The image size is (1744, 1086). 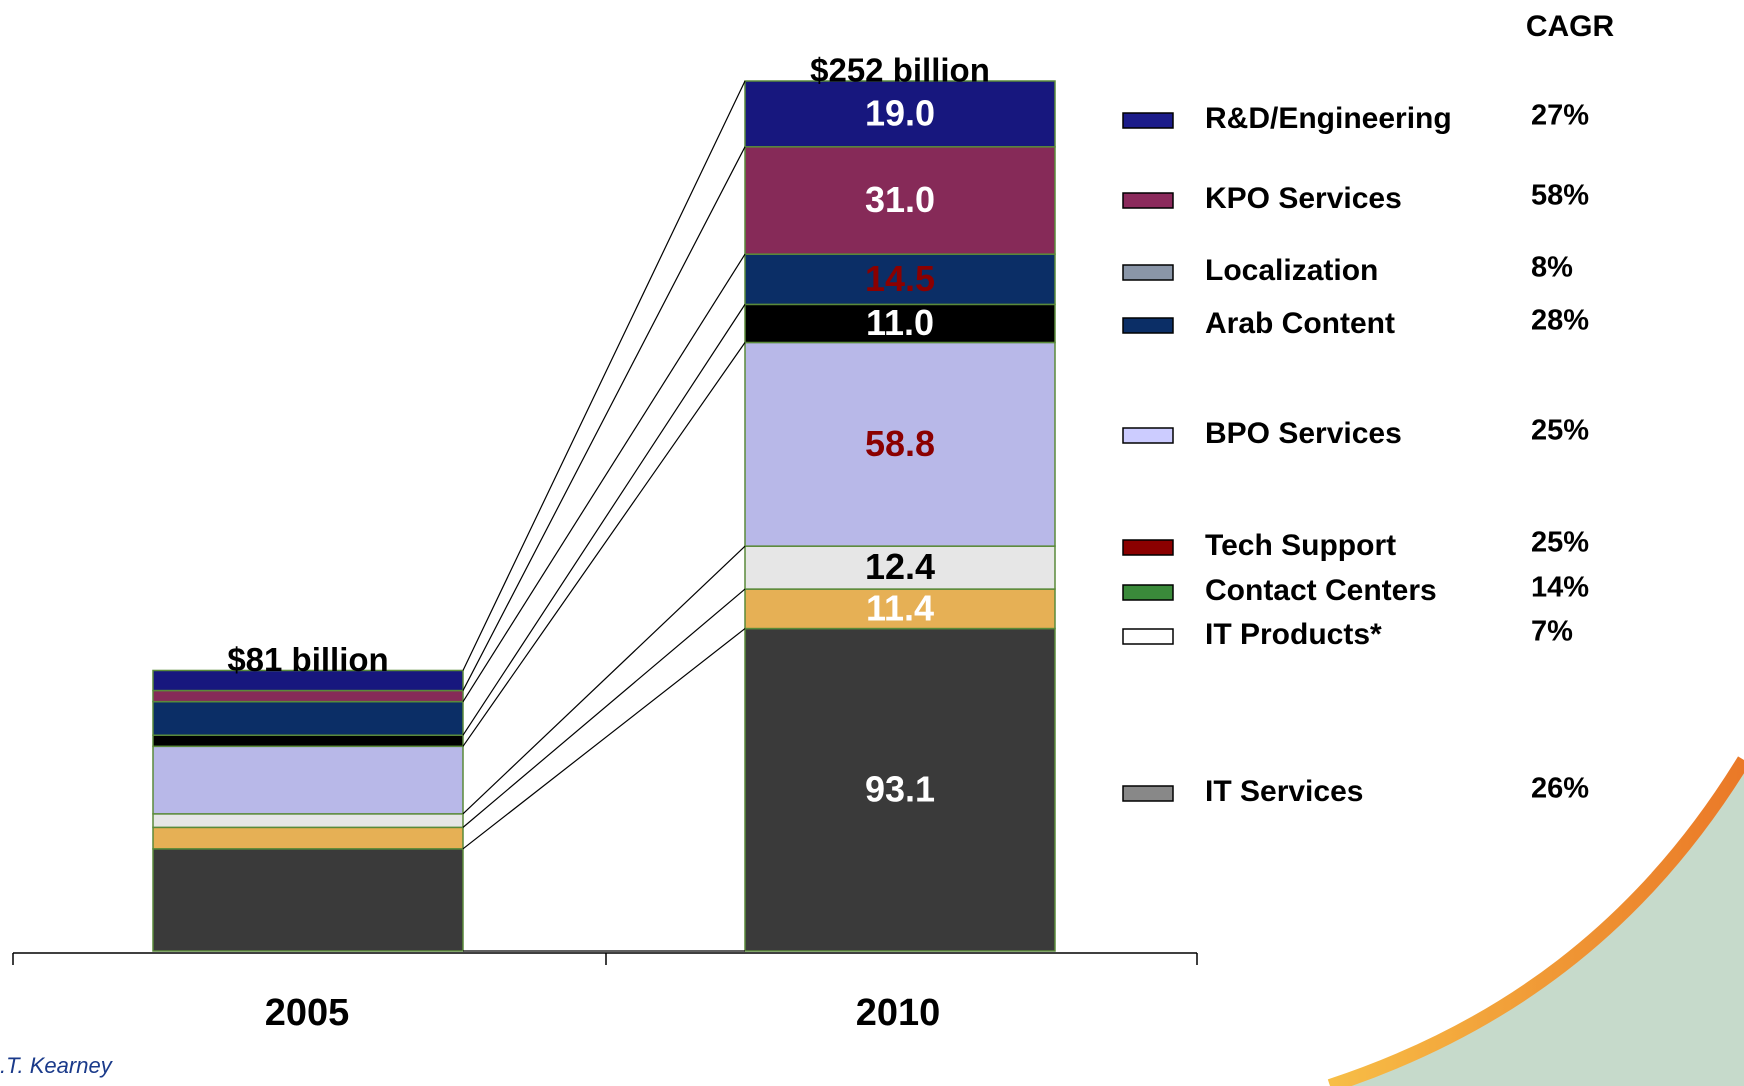 What do you see at coordinates (307, 659) in the screenshot?
I see `total-label: $81 billion` at bounding box center [307, 659].